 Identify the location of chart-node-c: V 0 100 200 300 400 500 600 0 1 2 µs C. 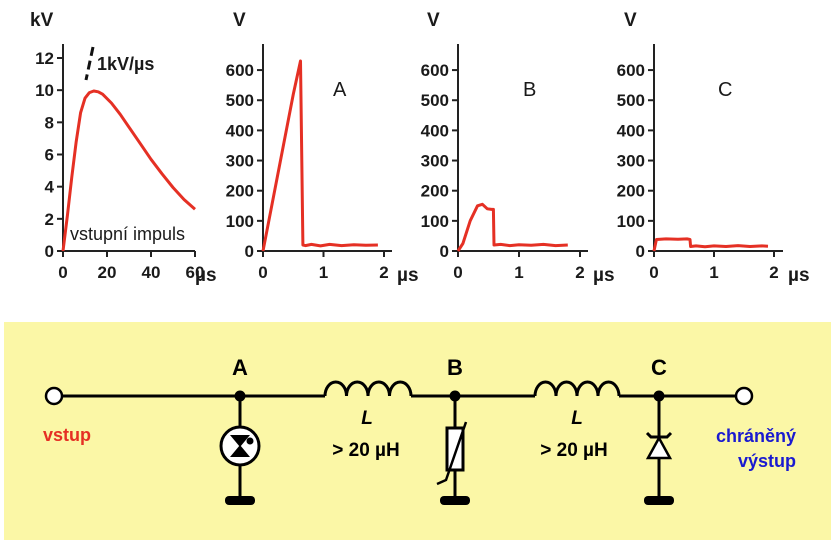
(713, 148).